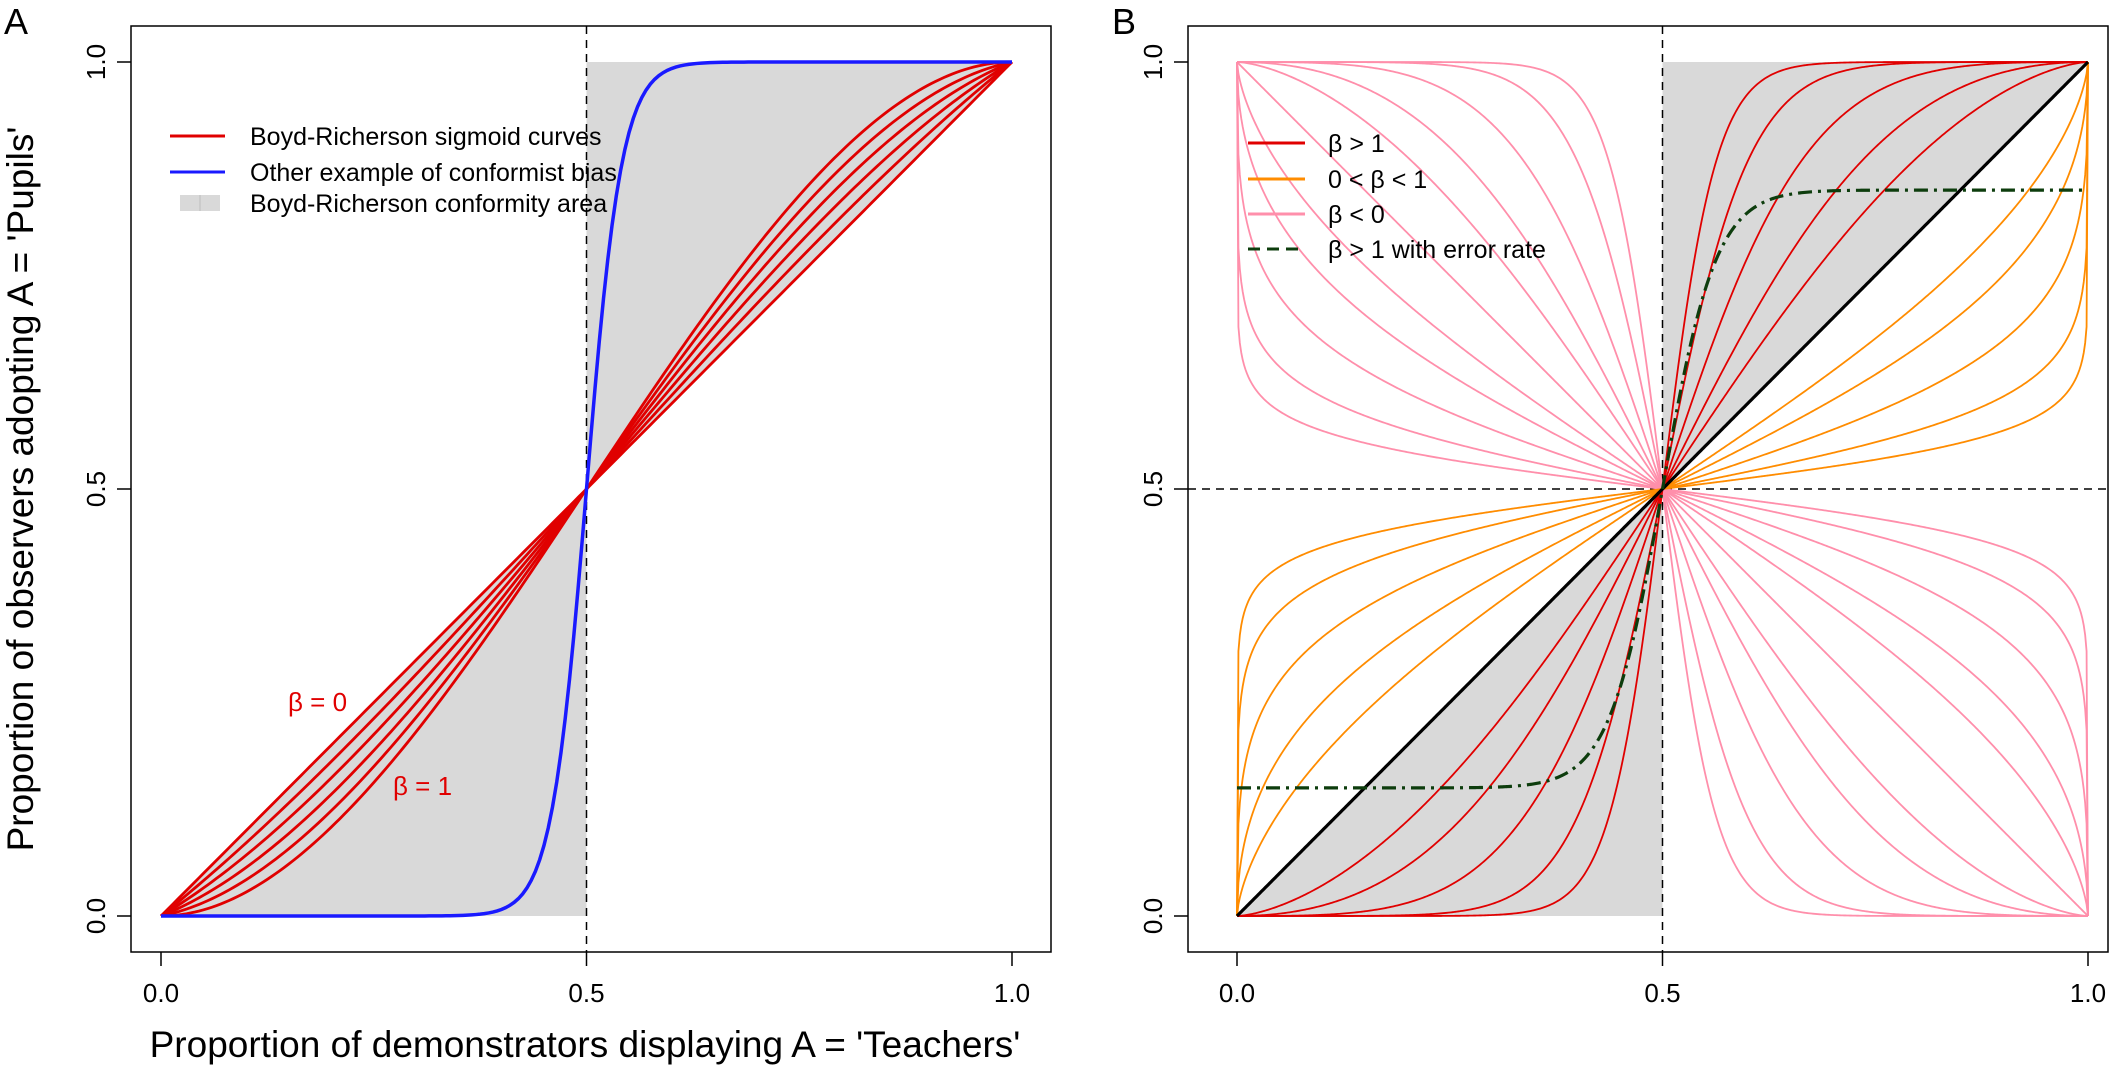  Describe the element at coordinates (1153, 62) in the screenshot. I see `panel-b-y-tick-label: 1.0` at that location.